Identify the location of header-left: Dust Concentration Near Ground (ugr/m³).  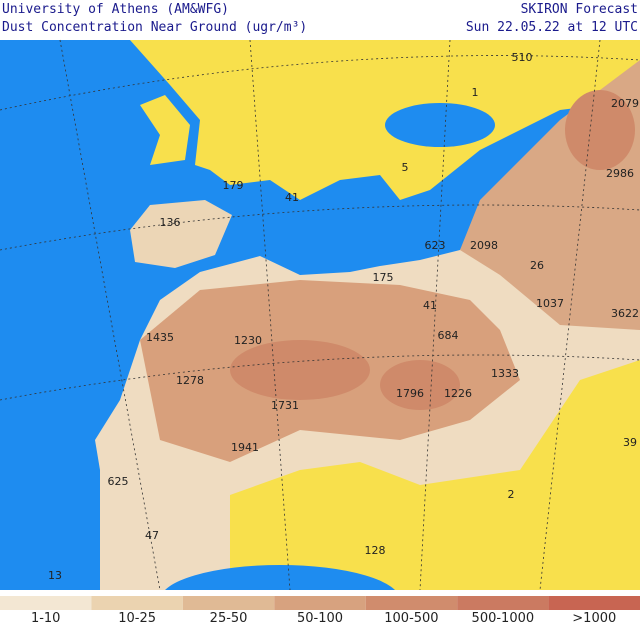
(154, 27).